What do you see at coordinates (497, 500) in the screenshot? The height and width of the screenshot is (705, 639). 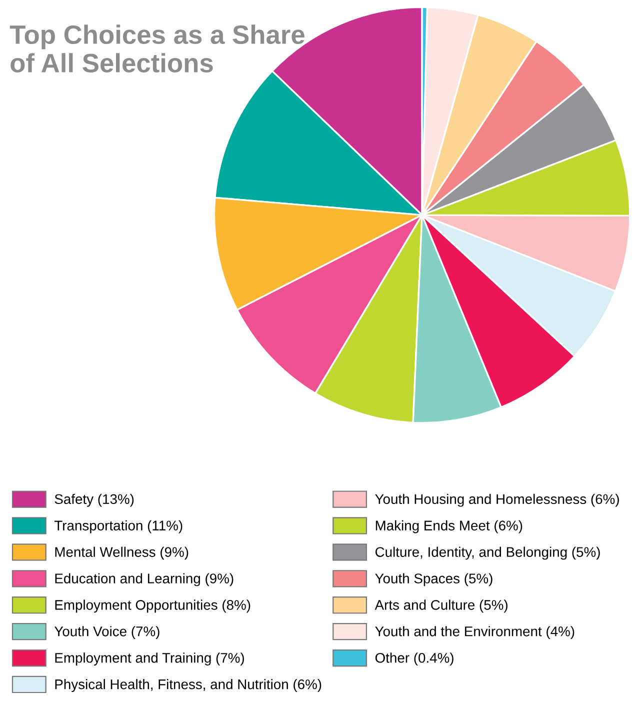 I see `legend-label: Youth Housing and Homelessness (6%)` at bounding box center [497, 500].